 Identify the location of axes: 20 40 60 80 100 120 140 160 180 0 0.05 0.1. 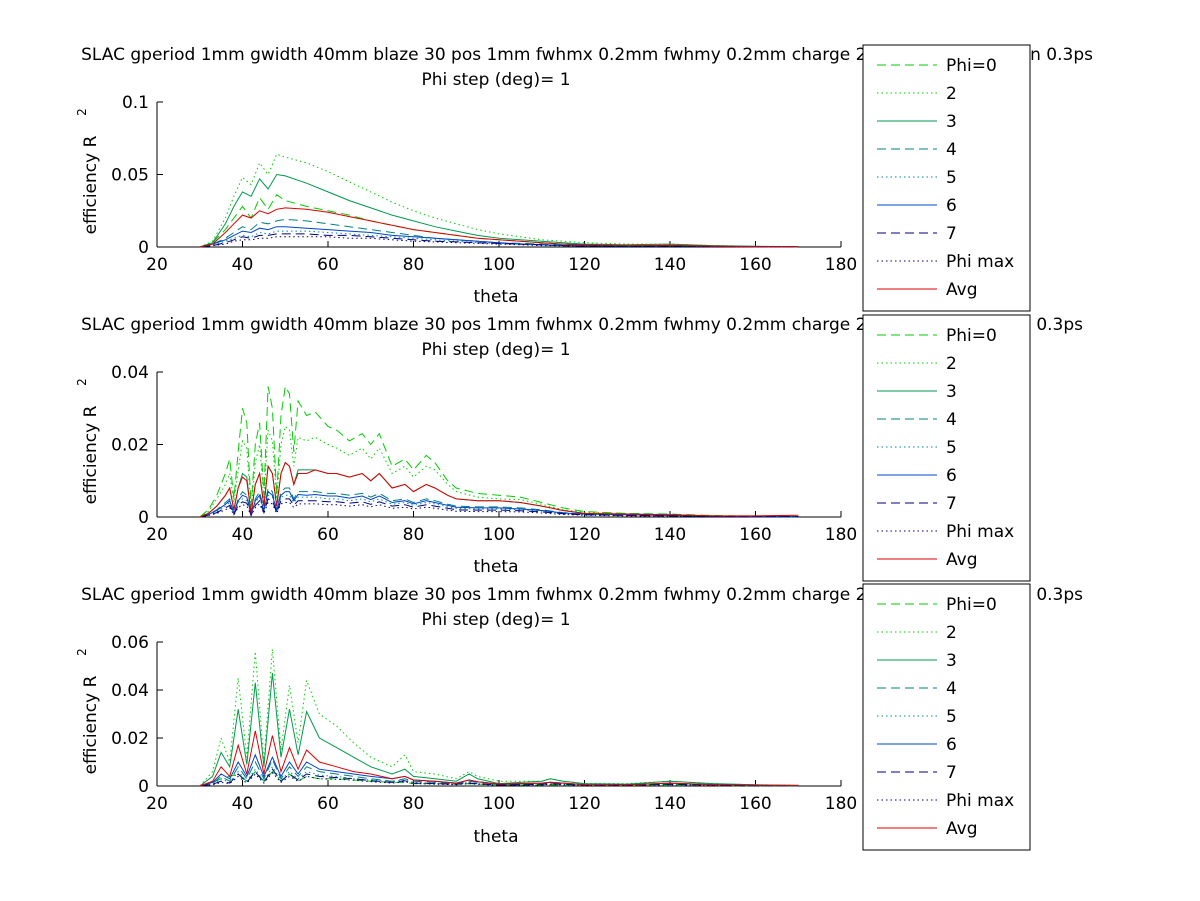
(484, 184).